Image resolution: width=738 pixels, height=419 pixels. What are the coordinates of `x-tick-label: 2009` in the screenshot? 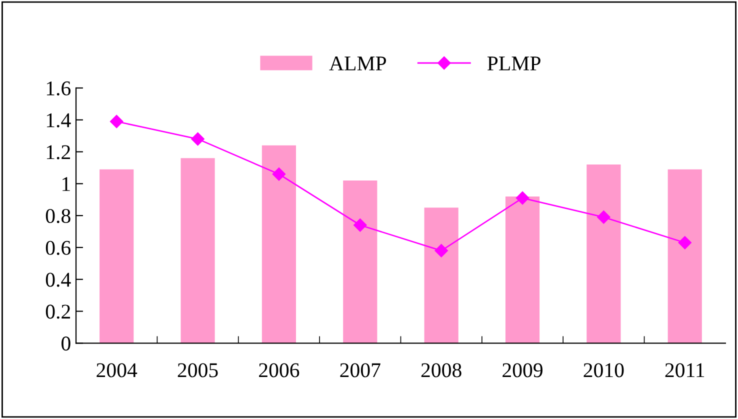 It's located at (522, 370).